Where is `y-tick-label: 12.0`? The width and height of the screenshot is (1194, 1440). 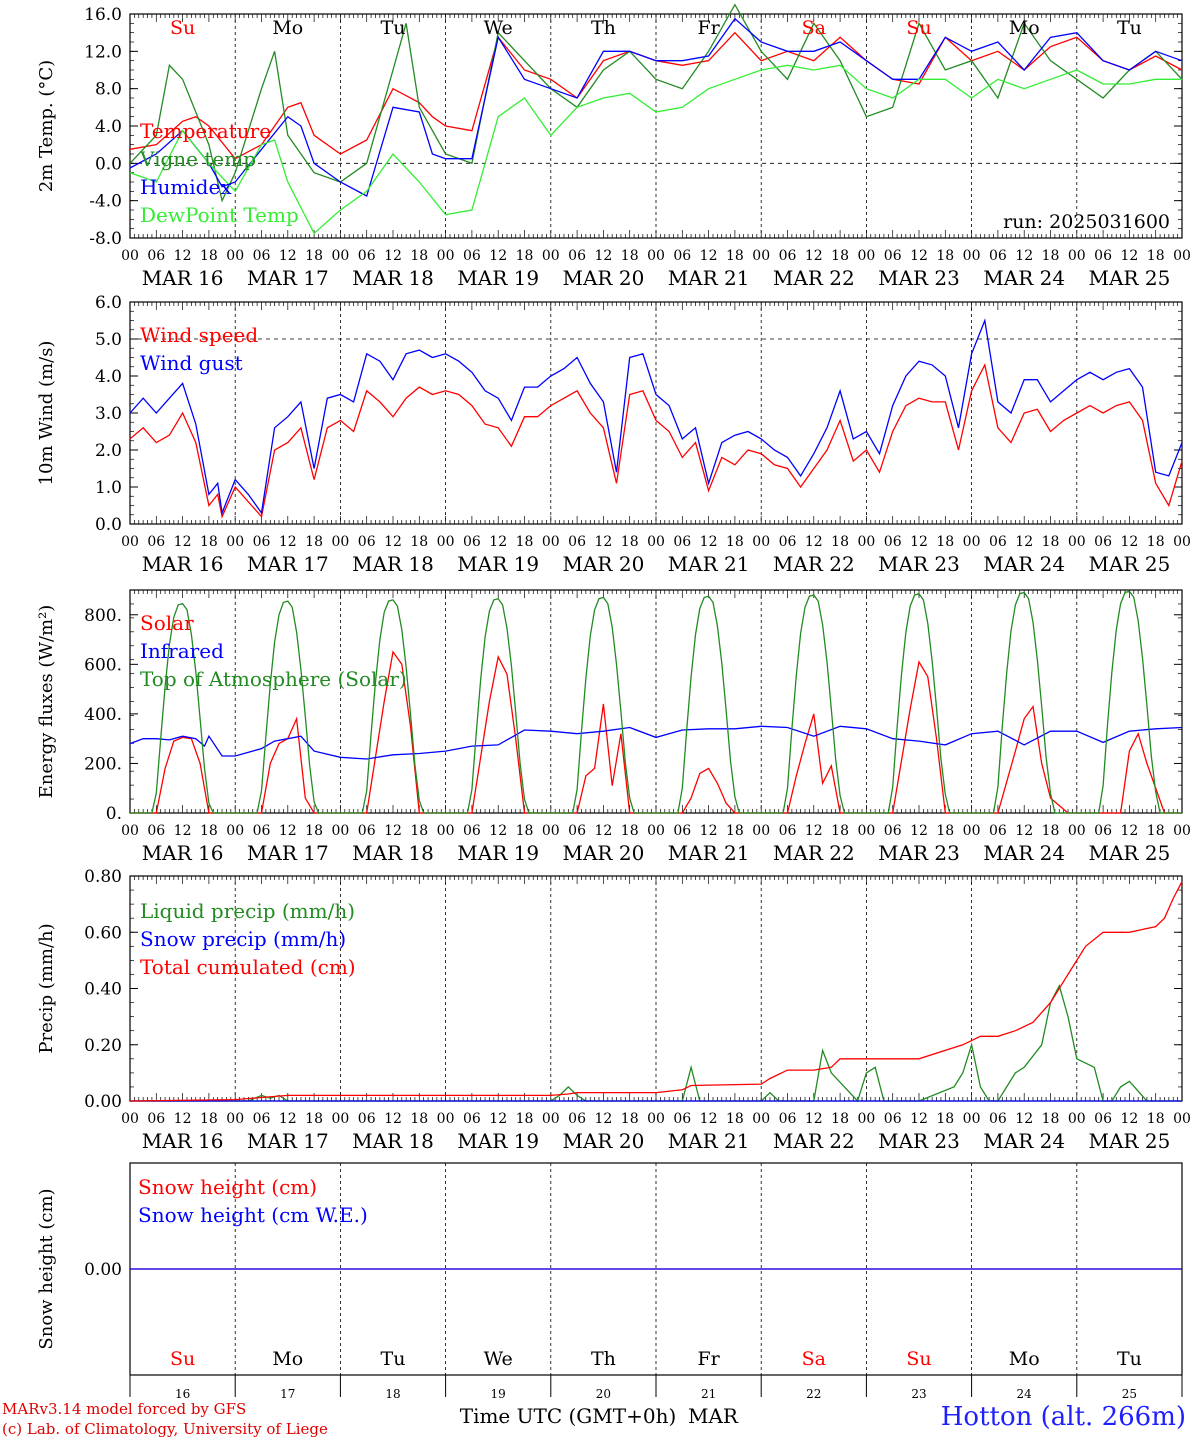
y-tick-label: 12.0 is located at coordinates (103, 52).